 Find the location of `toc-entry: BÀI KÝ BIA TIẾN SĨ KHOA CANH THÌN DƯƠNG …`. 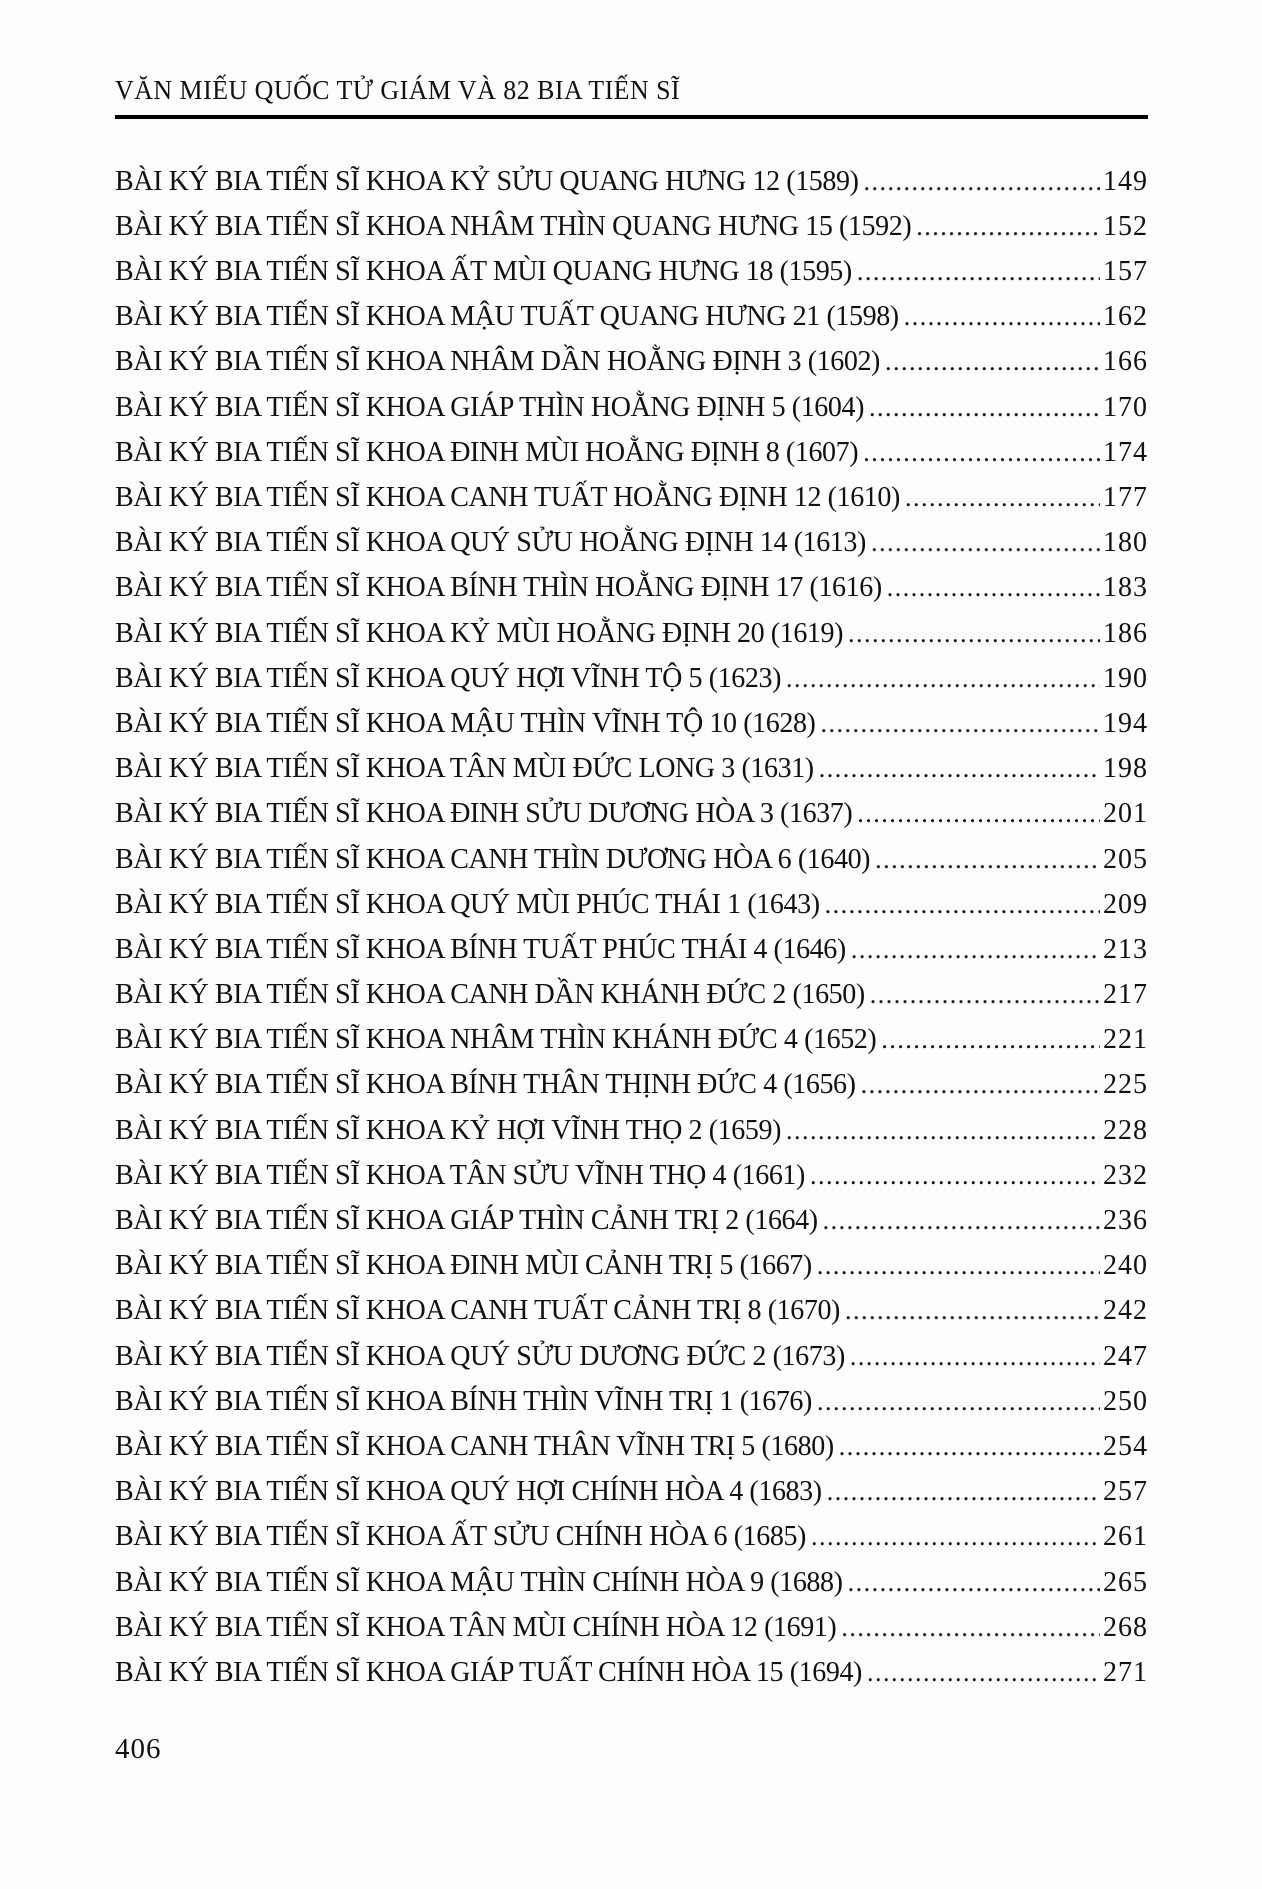

toc-entry: BÀI KÝ BIA TIẾN SĨ KHOA CANH THÌN DƯƠNG … is located at coordinates (631, 859).